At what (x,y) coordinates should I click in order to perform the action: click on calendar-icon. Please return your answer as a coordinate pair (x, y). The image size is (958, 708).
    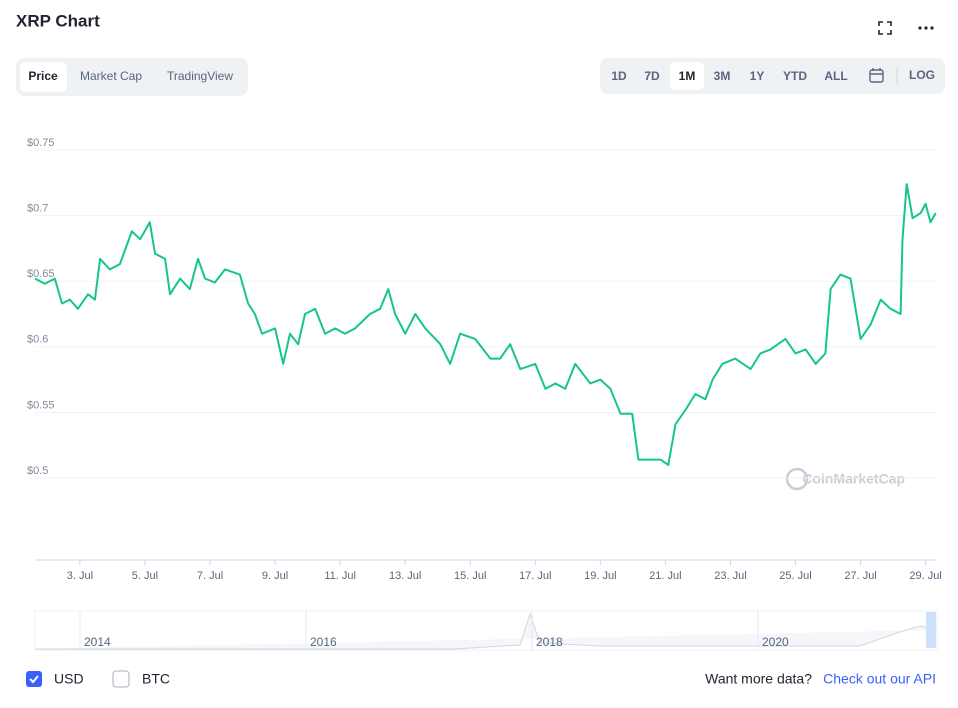
    Looking at the image, I should click on (876, 75).